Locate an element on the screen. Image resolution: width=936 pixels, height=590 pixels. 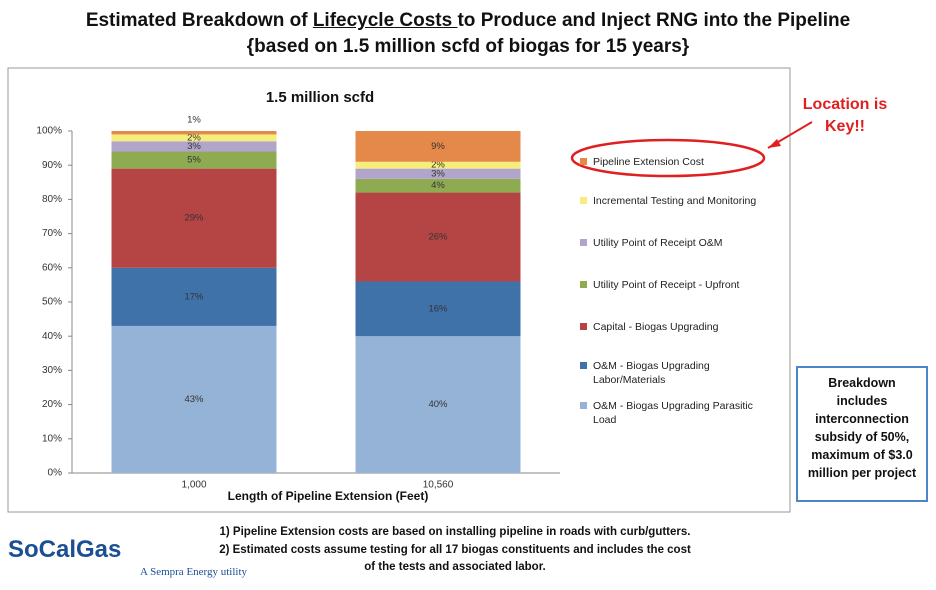
x-axis-label: Length of Pipeline Extension (Feet) is located at coordinates (328, 496).